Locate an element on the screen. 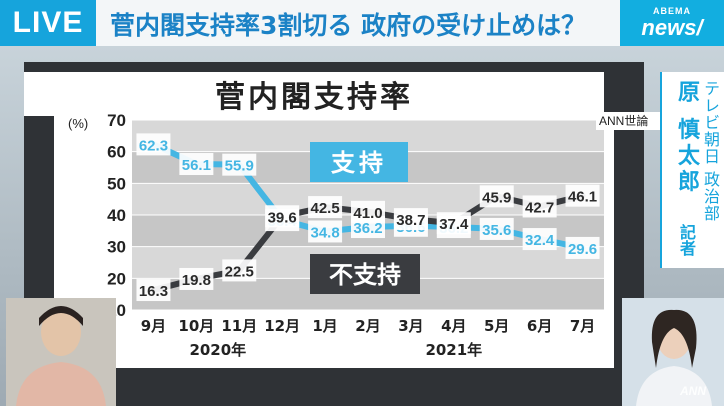 The image size is (724, 406). year-label: 2021年 is located at coordinates (453, 350).